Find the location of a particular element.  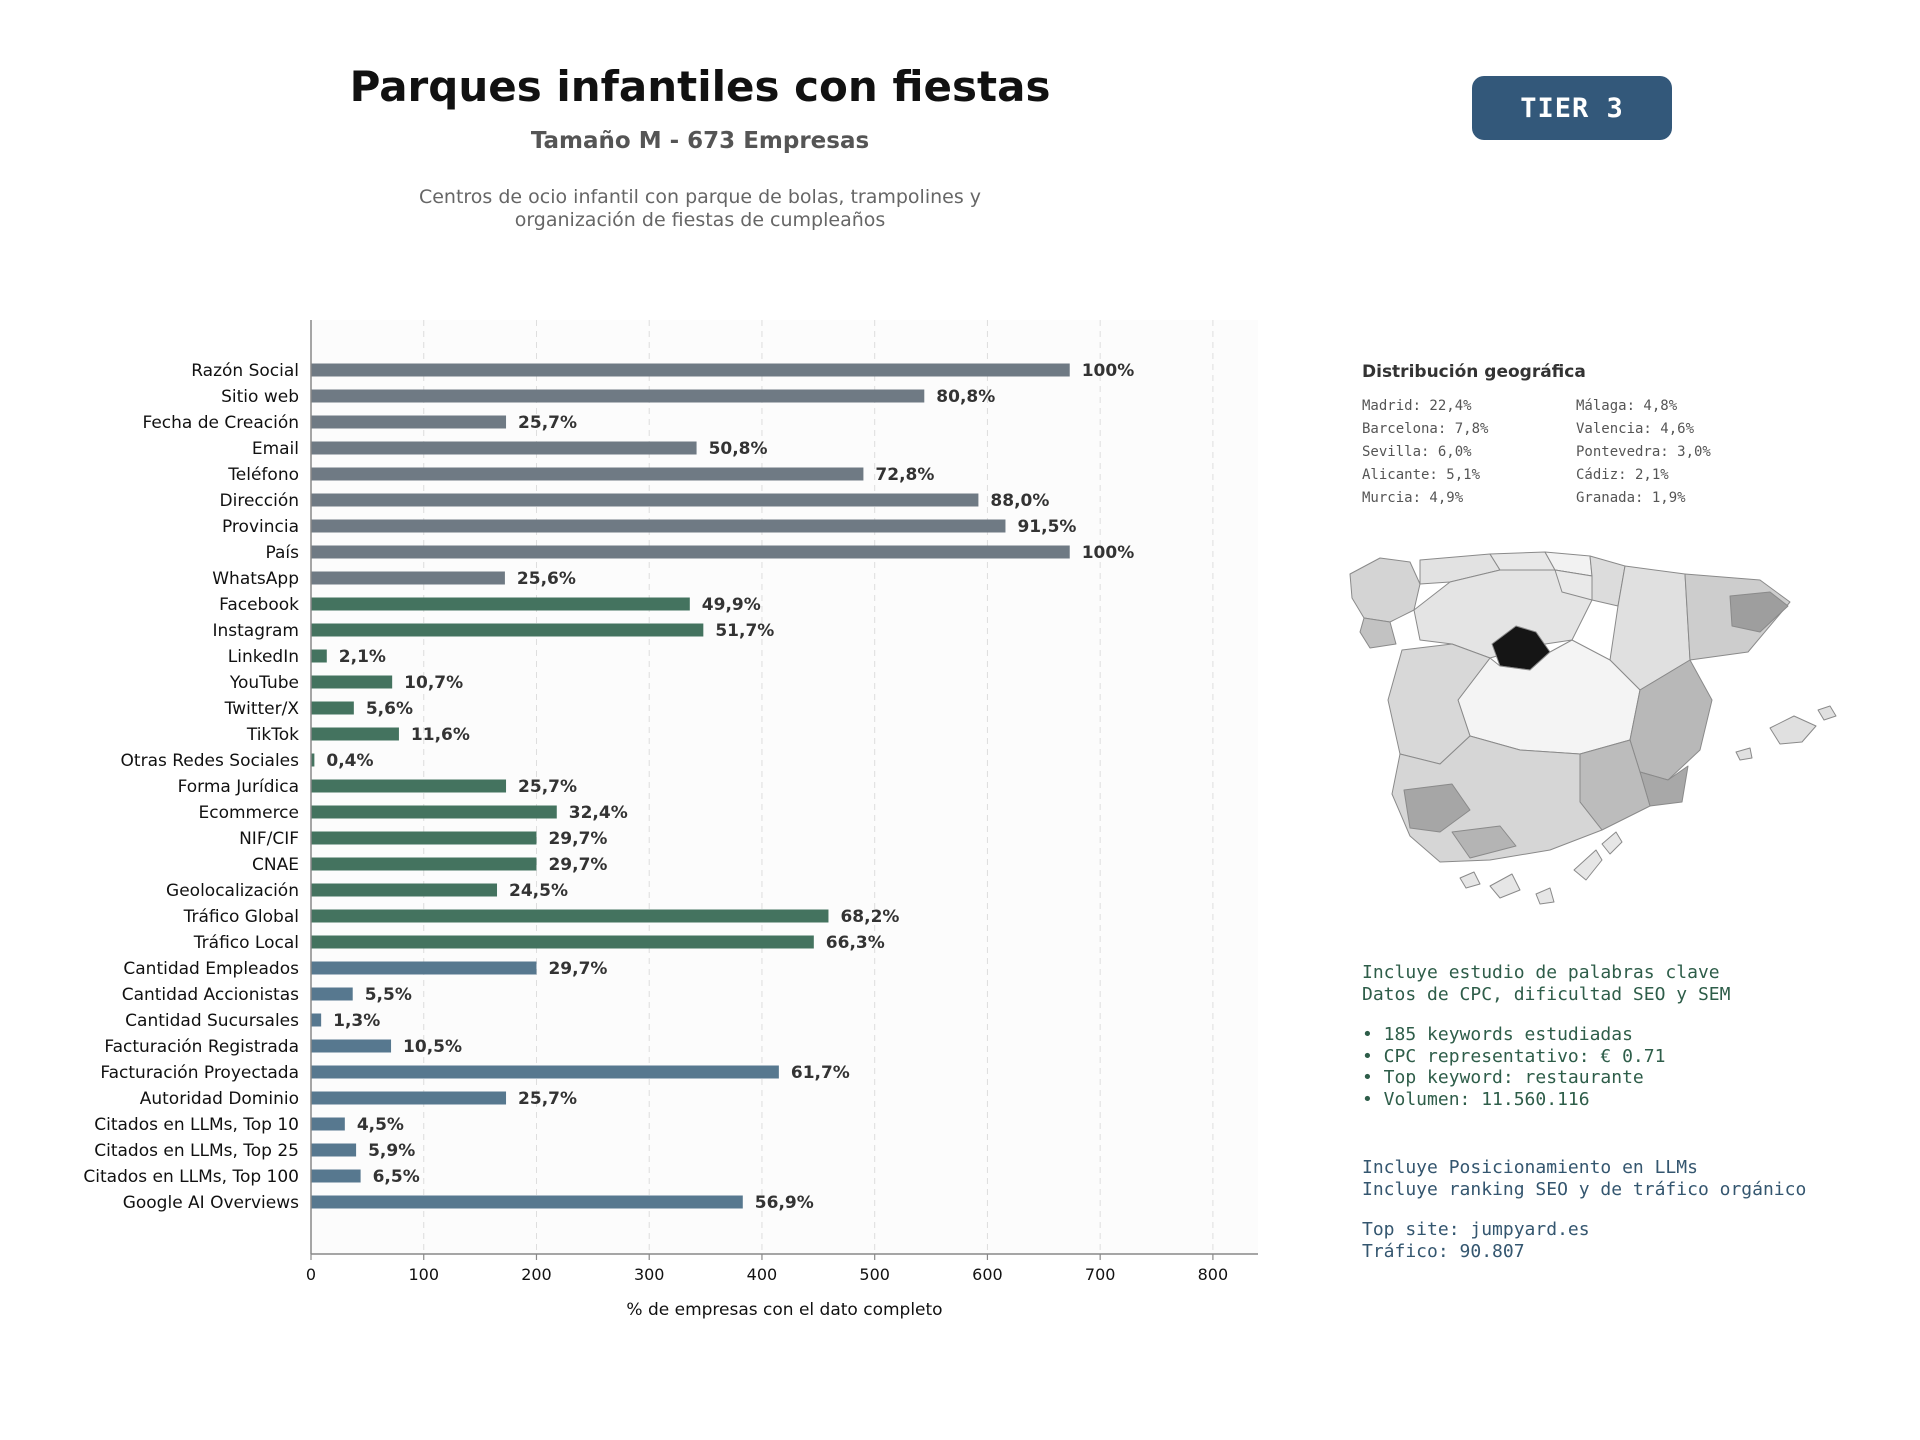

llm-line: Incluye Posicionamiento en LLMs is located at coordinates (1530, 1167).